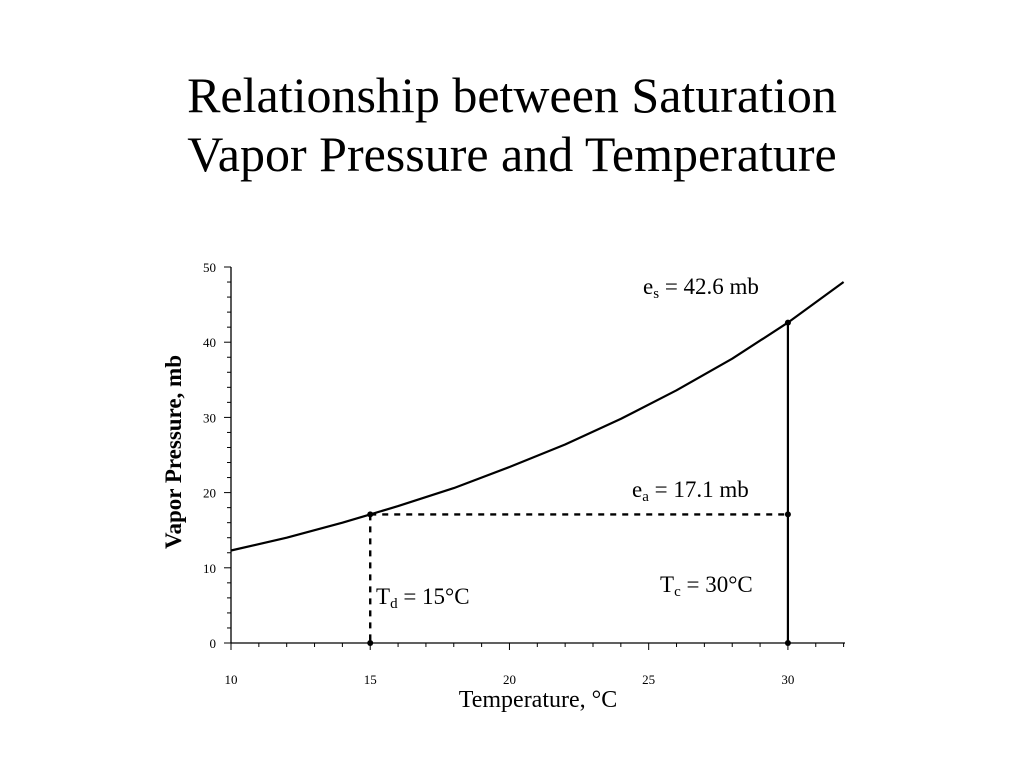 The height and width of the screenshot is (768, 1024). I want to click on x-tick-label: 30, so click(787, 679).